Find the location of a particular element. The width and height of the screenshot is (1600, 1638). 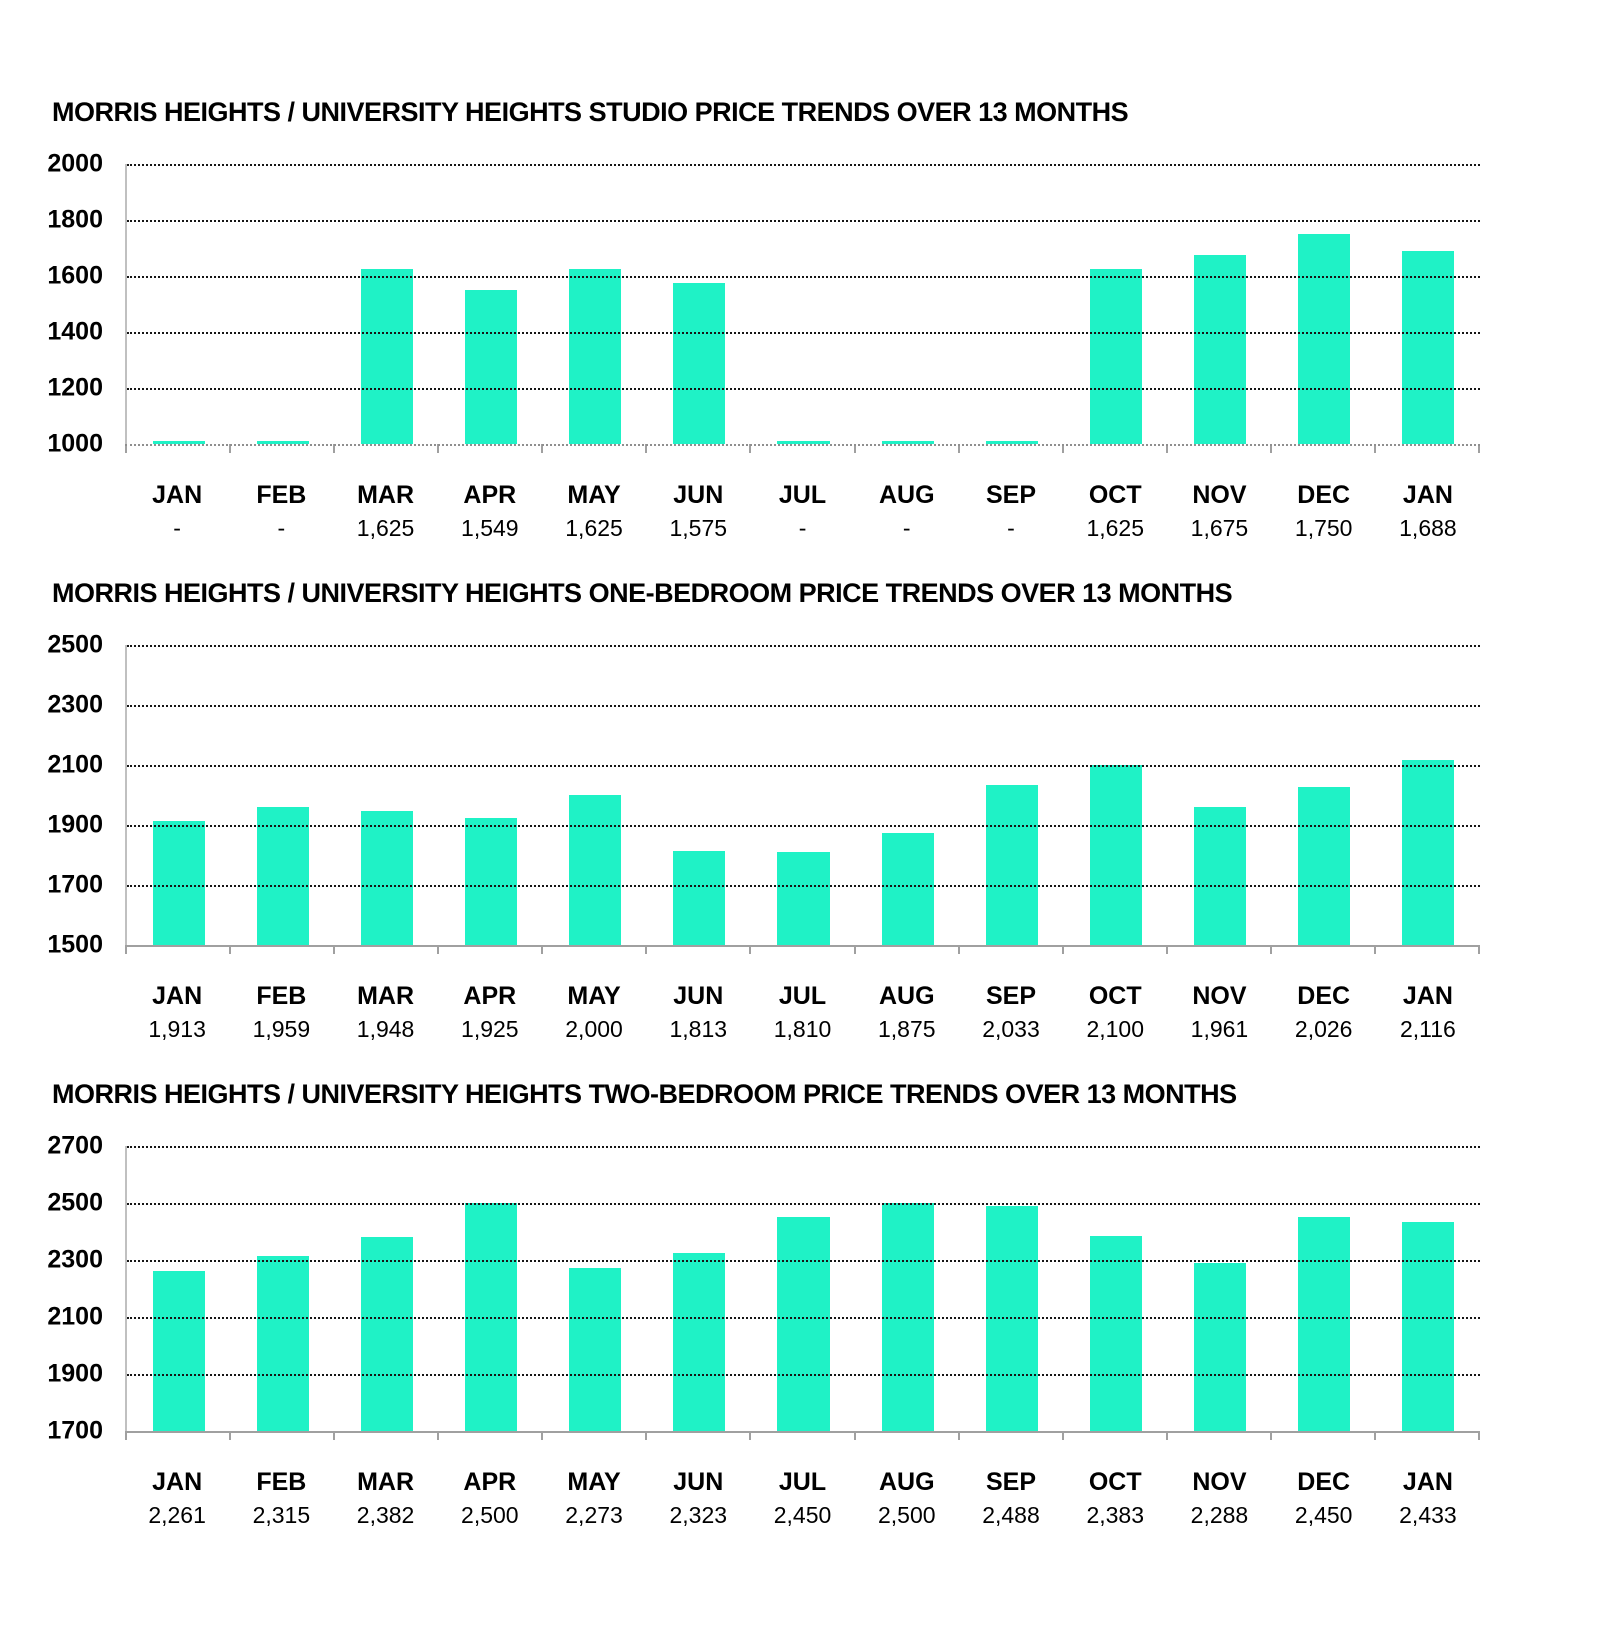

x-tick-label-month: OCT is located at coordinates (1115, 1482).